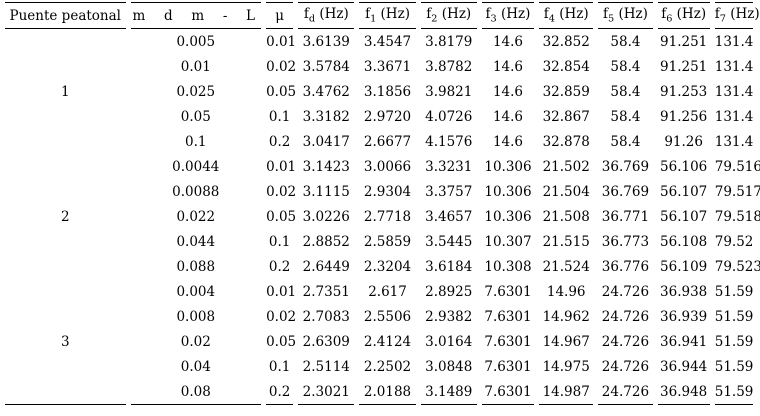 Image resolution: width=760 pixels, height=416 pixels. What do you see at coordinates (684, 341) in the screenshot?
I see `cell-f6: 36.941` at bounding box center [684, 341].